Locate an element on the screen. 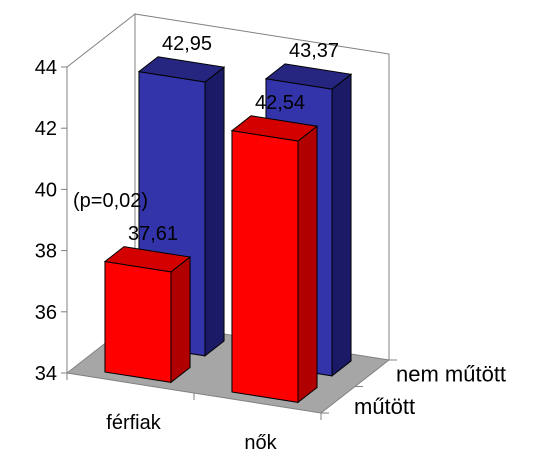 This screenshot has height=458, width=539. y-tick-label: 40 is located at coordinates (46, 190).